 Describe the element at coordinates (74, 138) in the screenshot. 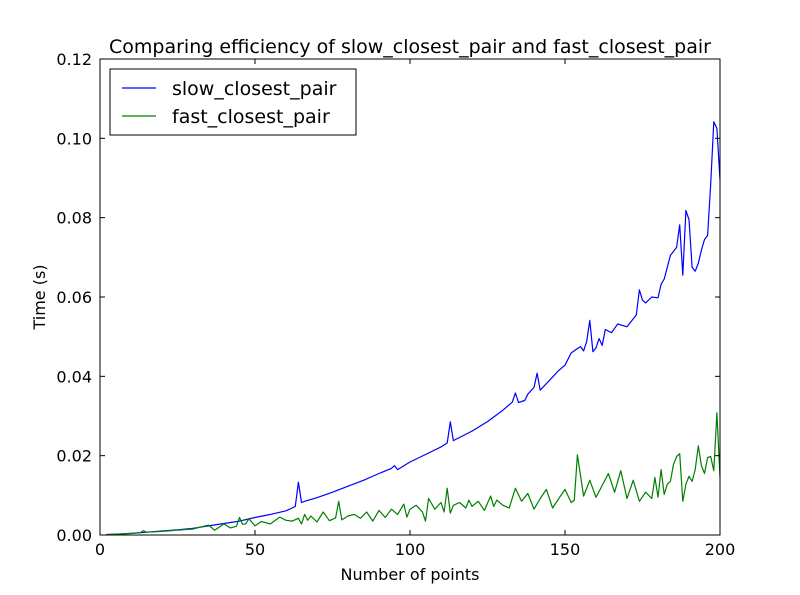

I see `y-tick-label: 0.10` at that location.